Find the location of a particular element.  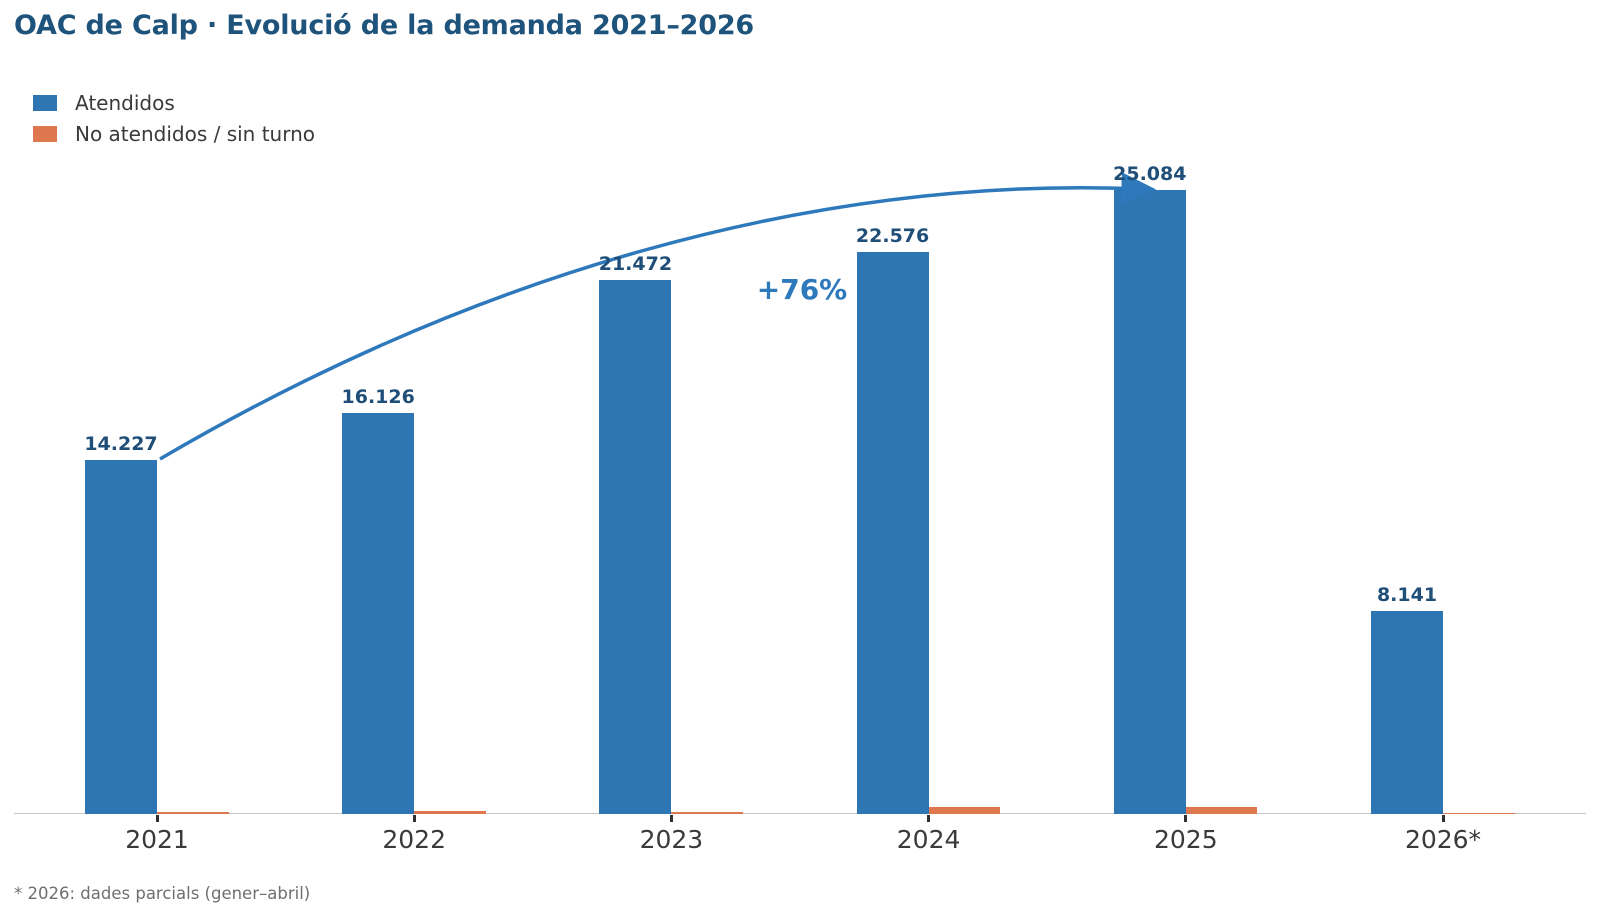

value-label: 16.126 is located at coordinates (378, 396).